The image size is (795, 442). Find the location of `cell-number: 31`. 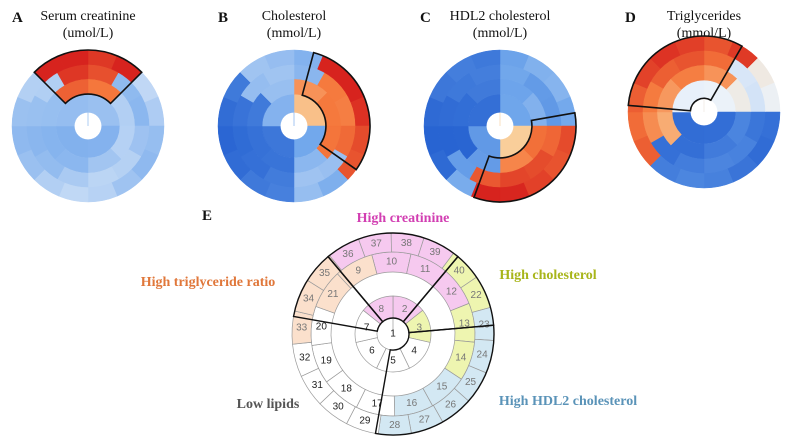

cell-number: 31 is located at coordinates (318, 385).